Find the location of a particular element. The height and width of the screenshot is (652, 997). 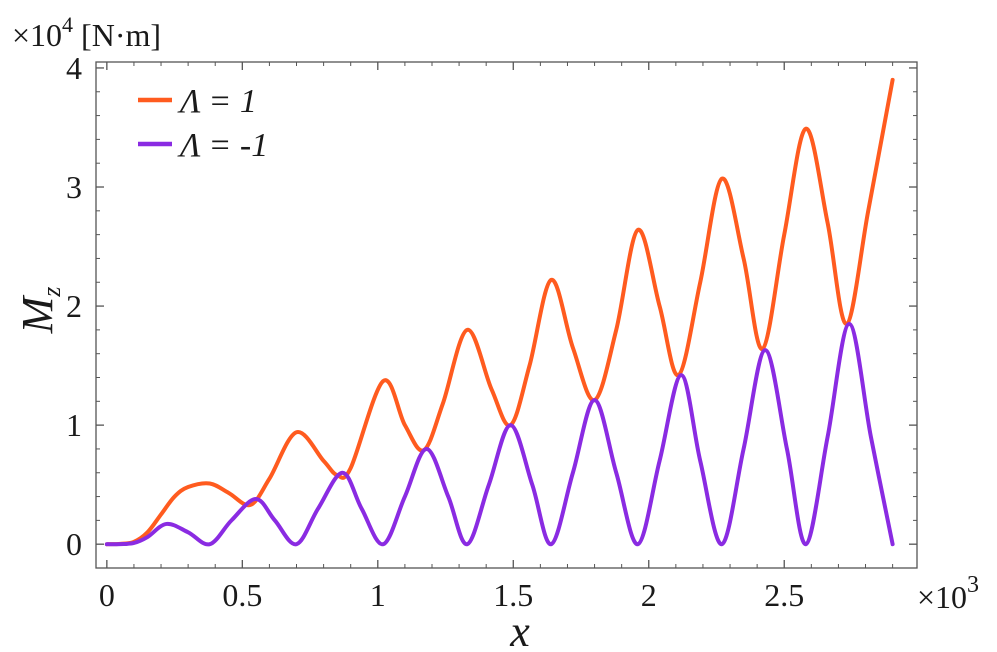

x-tick-label: 1 is located at coordinates (378, 595).